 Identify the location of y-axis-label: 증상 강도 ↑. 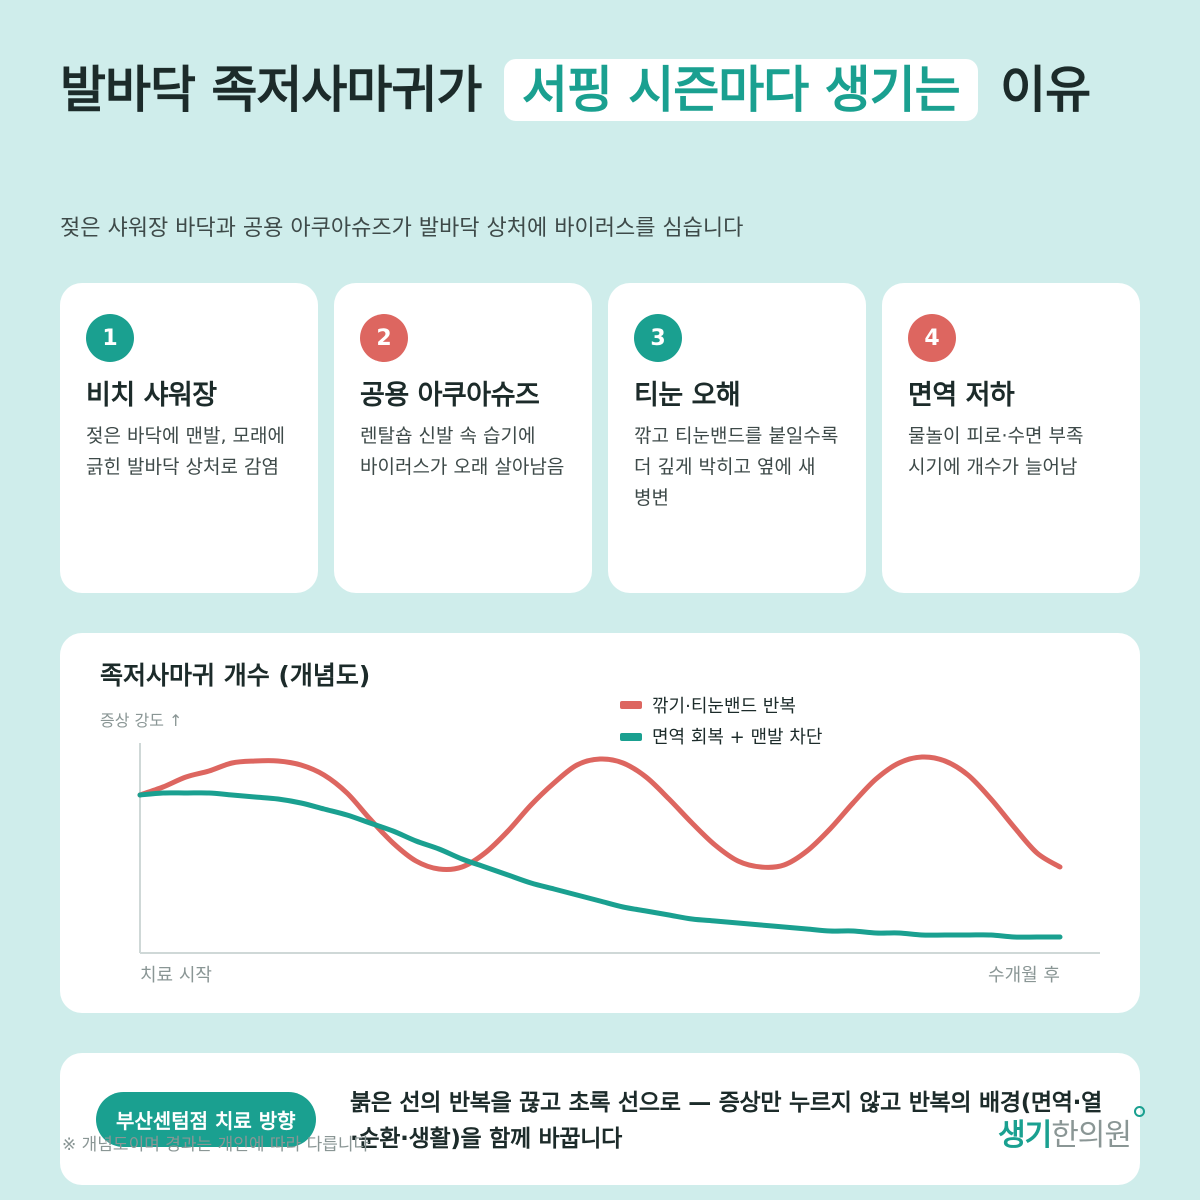
(141, 720).